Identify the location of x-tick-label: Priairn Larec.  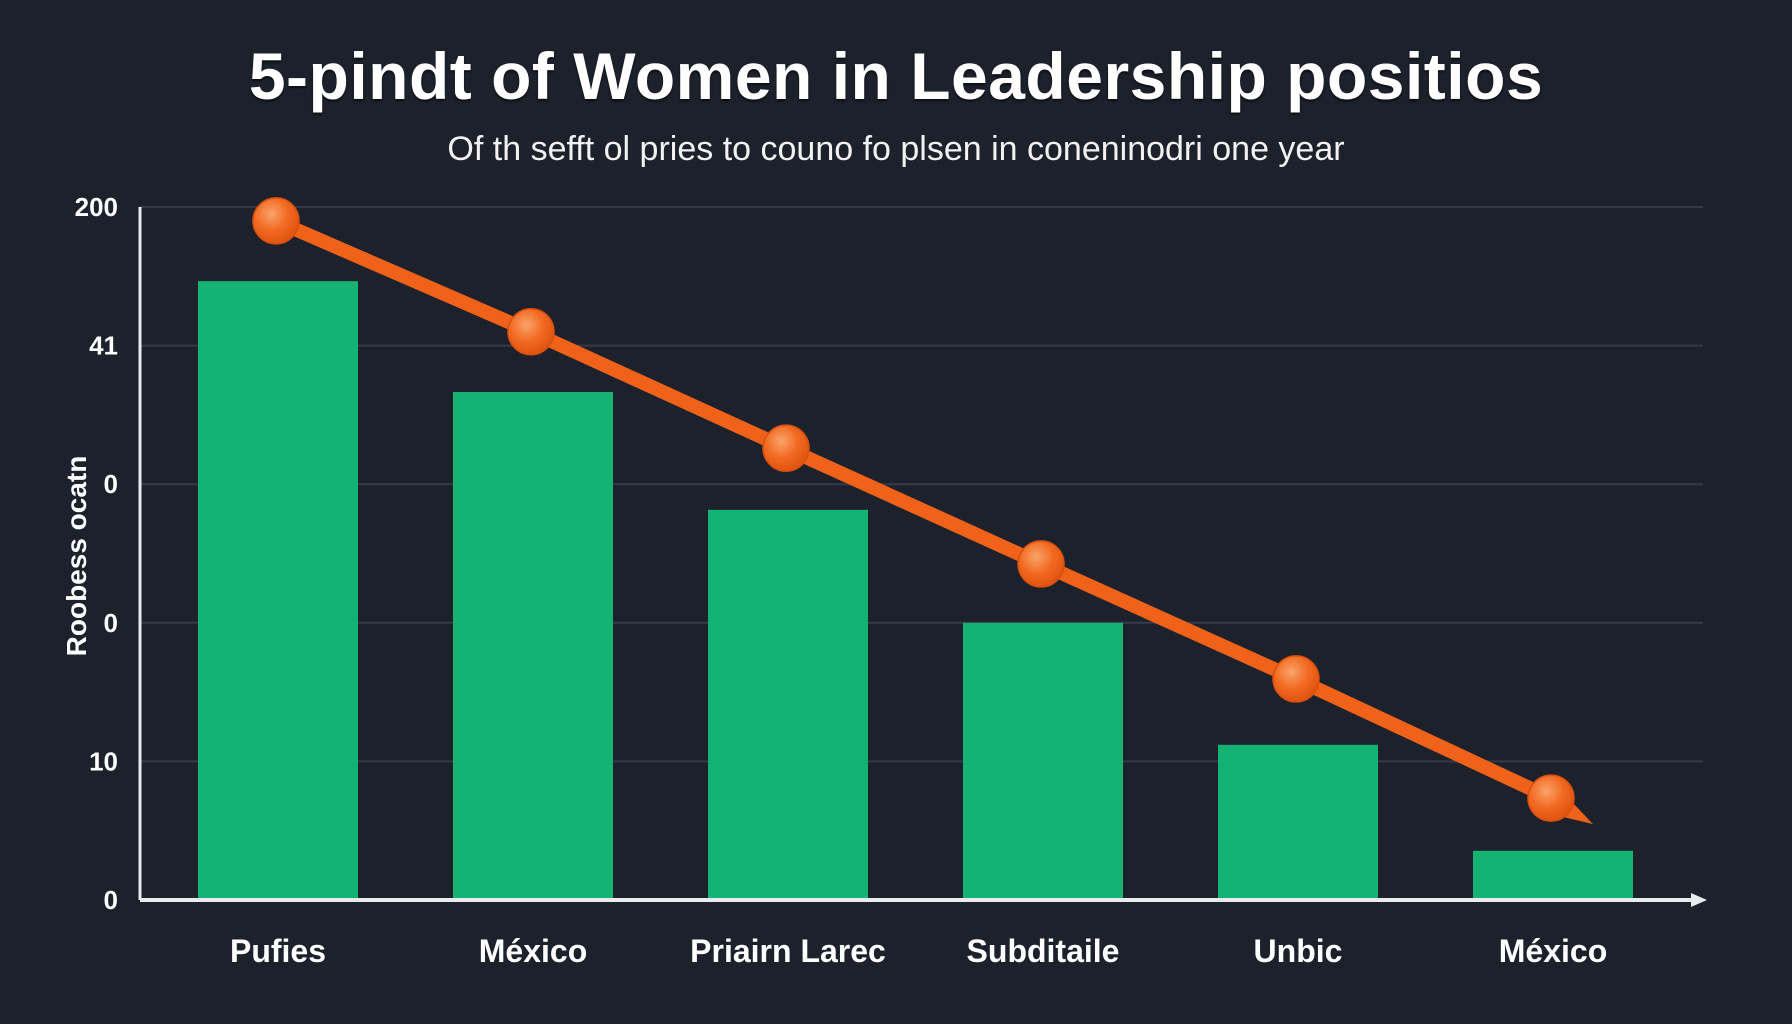
(788, 951).